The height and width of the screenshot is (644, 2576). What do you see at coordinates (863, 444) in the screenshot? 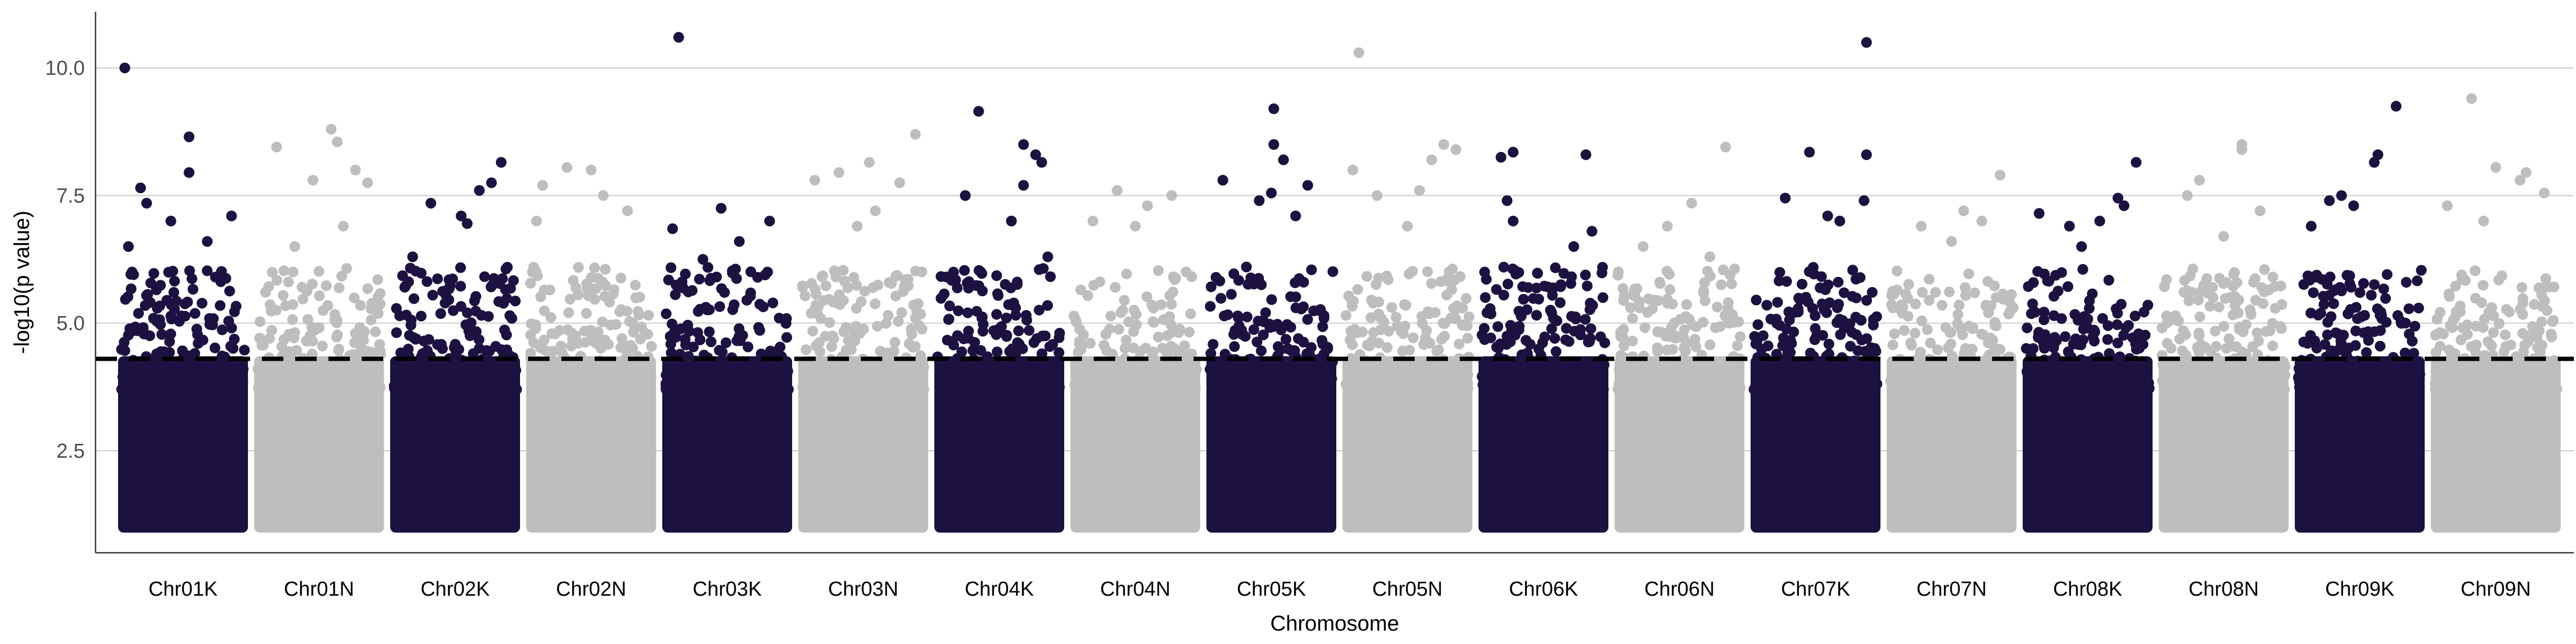
I see `point-block-Chr03N` at bounding box center [863, 444].